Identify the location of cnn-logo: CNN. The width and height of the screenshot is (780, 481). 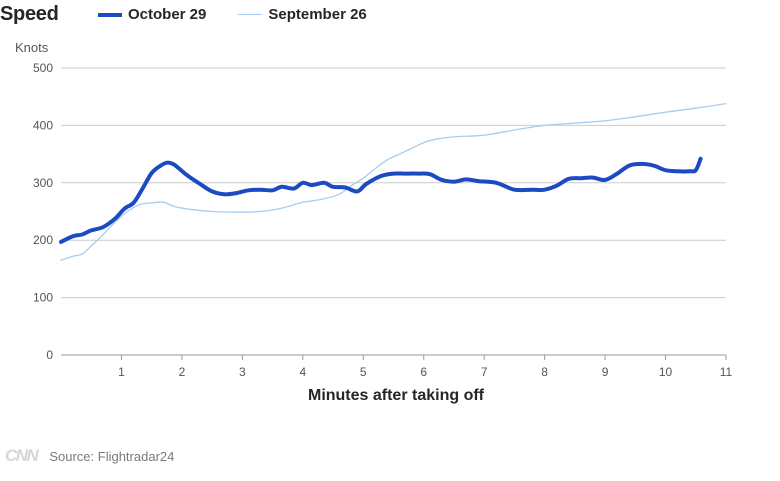
(22, 455).